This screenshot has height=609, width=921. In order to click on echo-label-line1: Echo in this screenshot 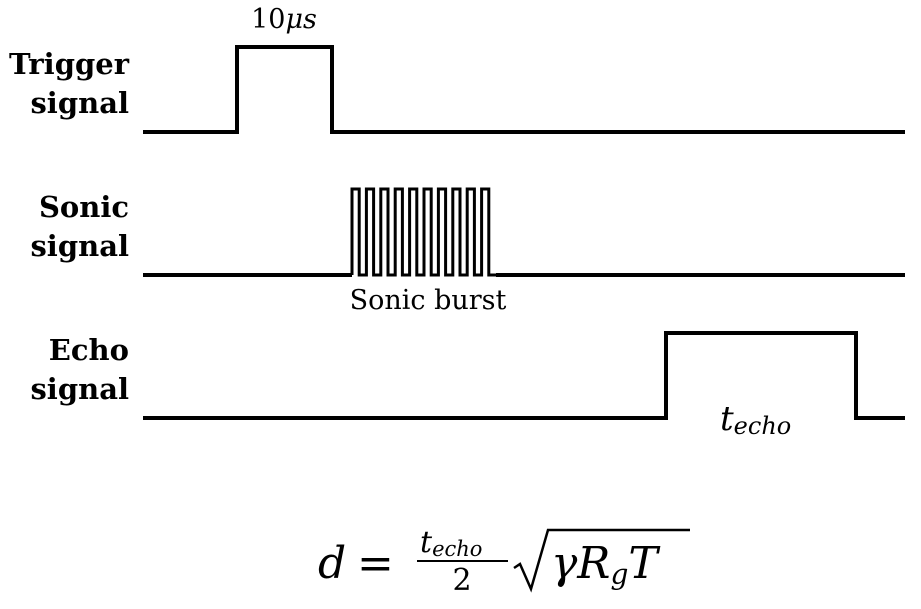, I will do `click(89, 350)`.